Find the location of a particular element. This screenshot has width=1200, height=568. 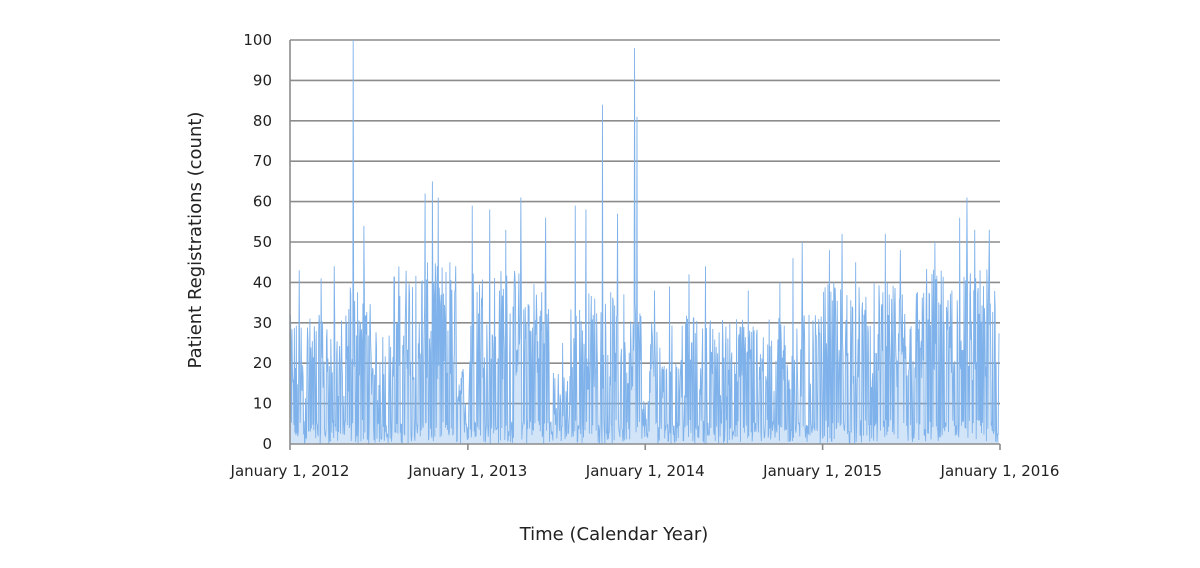

y-axis-title: Patient Registrations (count) is located at coordinates (195, 240).